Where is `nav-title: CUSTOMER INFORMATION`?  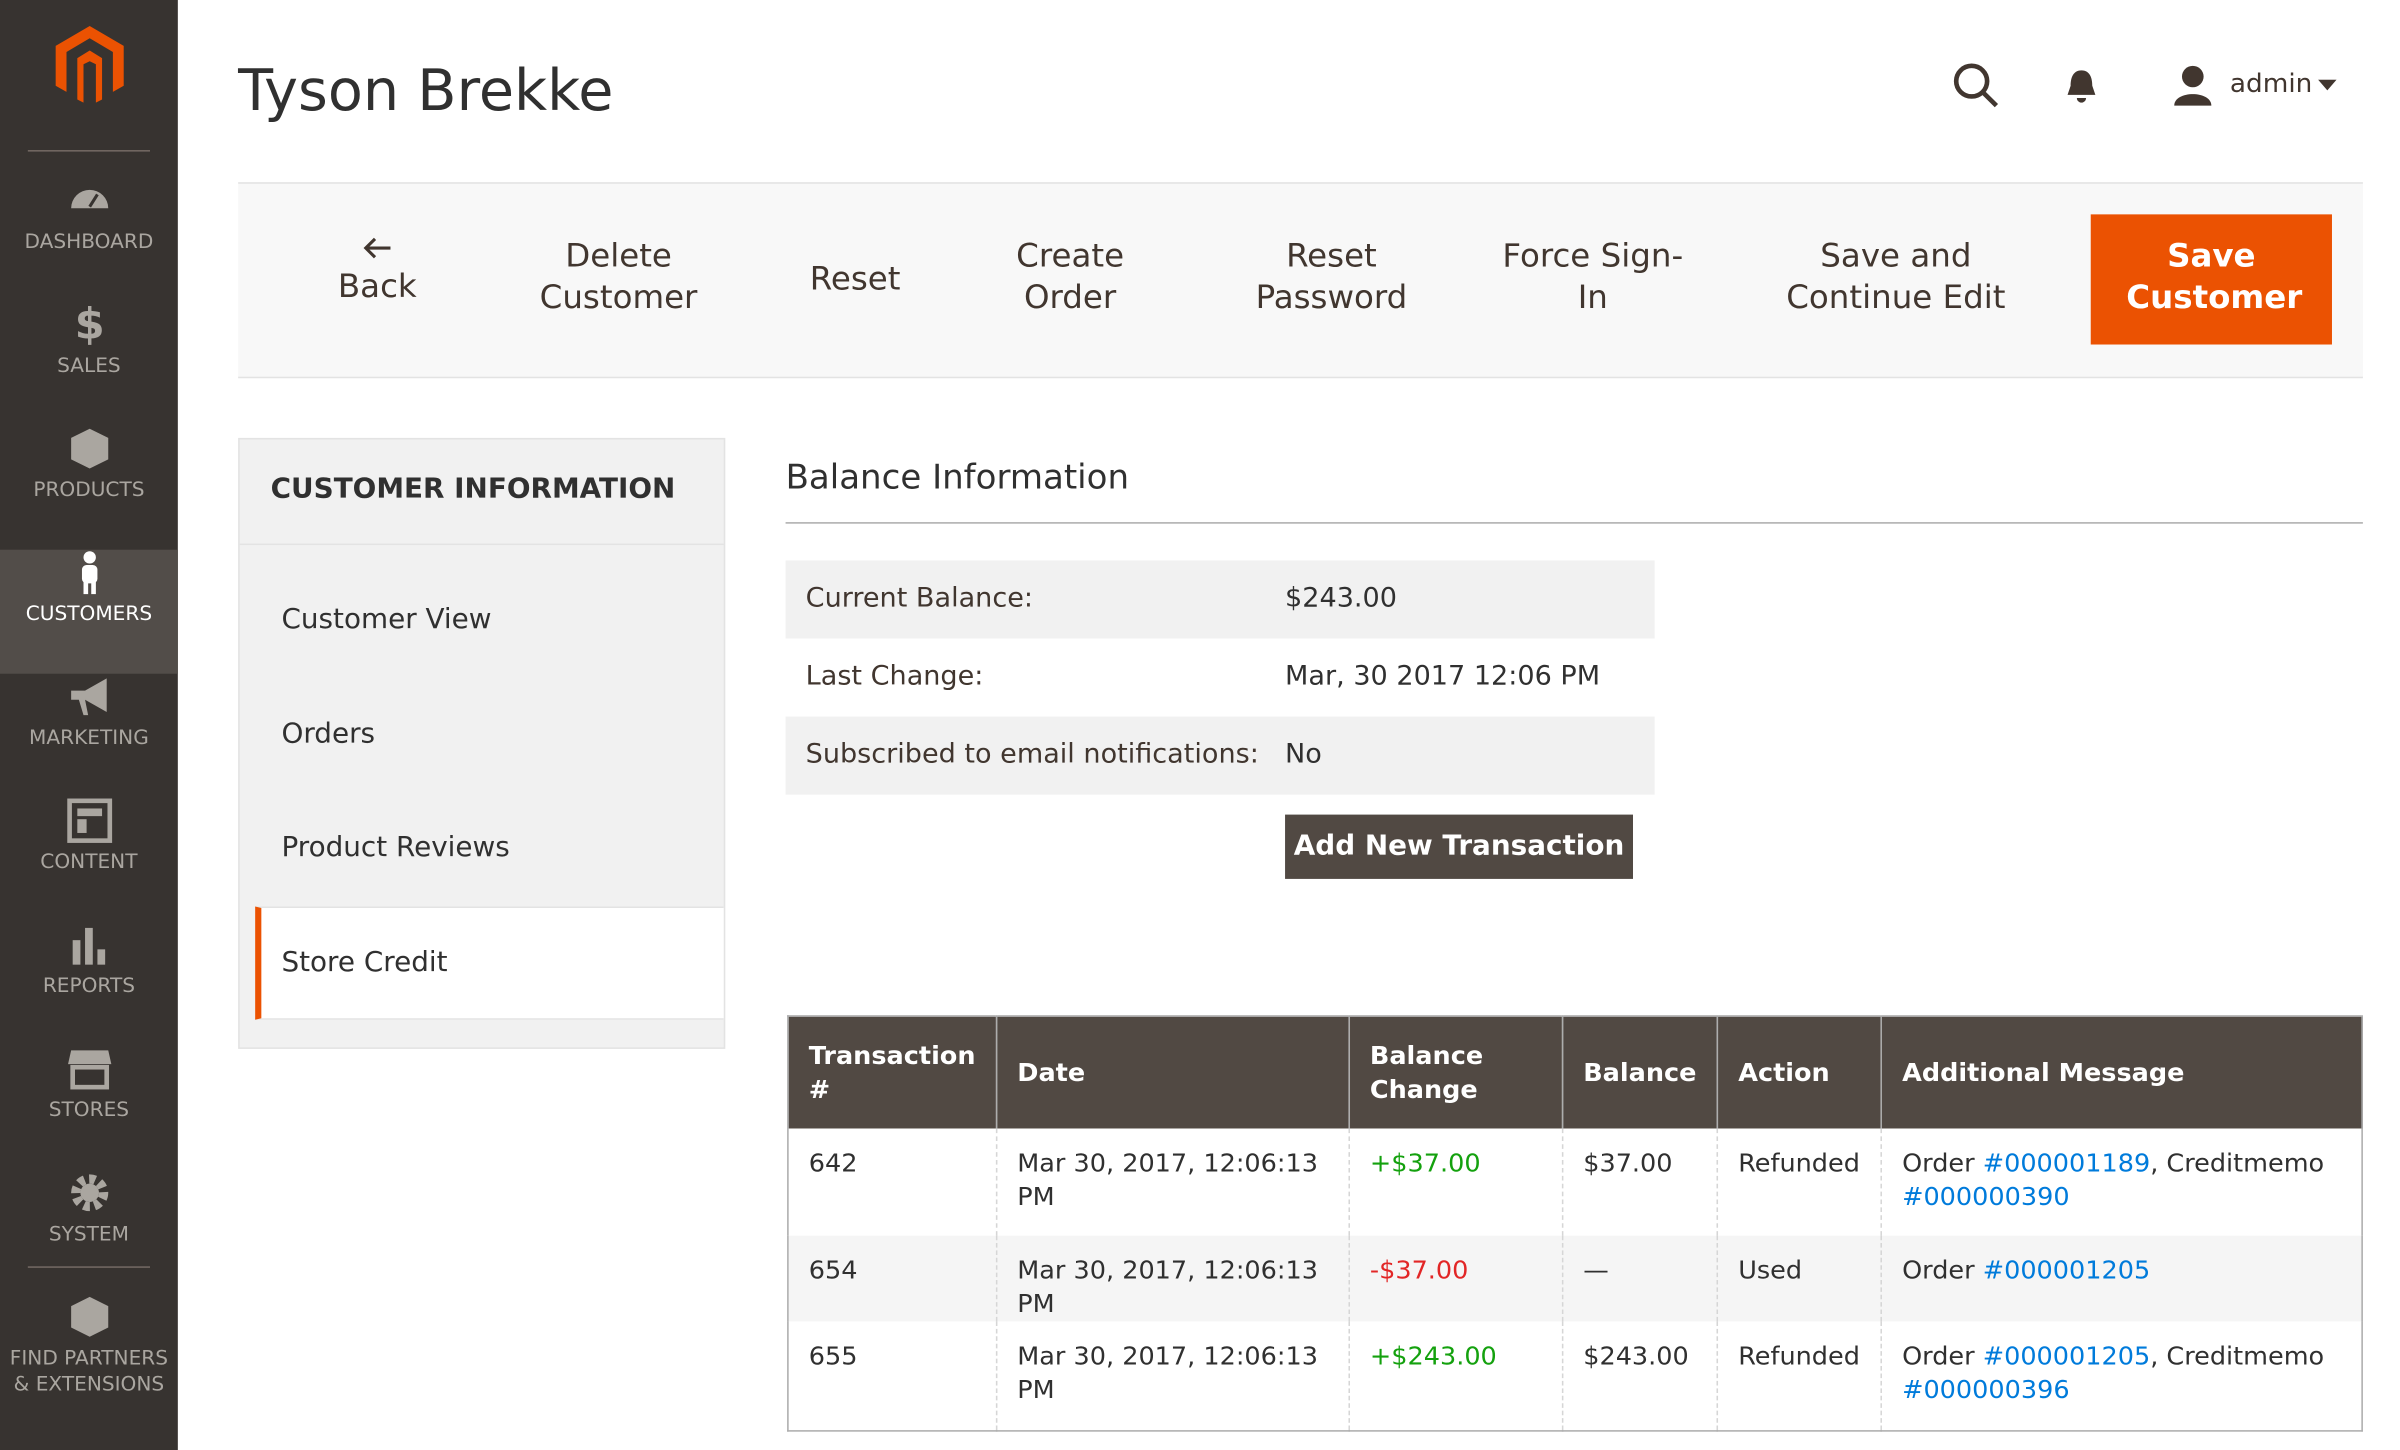
nav-title: CUSTOMER INFORMATION is located at coordinates (473, 489).